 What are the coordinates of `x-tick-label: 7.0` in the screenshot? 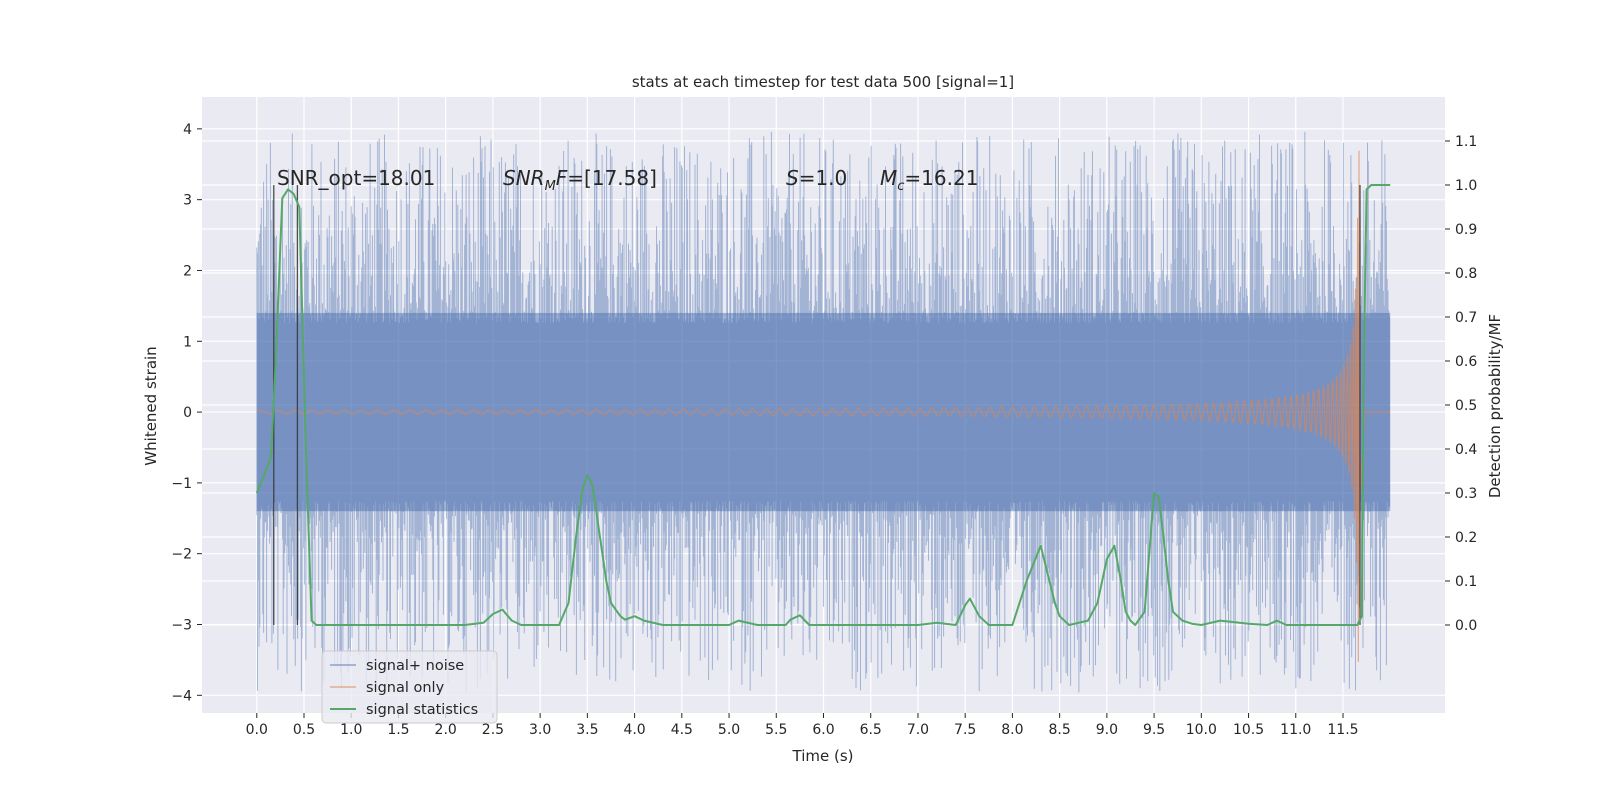 It's located at (918, 730).